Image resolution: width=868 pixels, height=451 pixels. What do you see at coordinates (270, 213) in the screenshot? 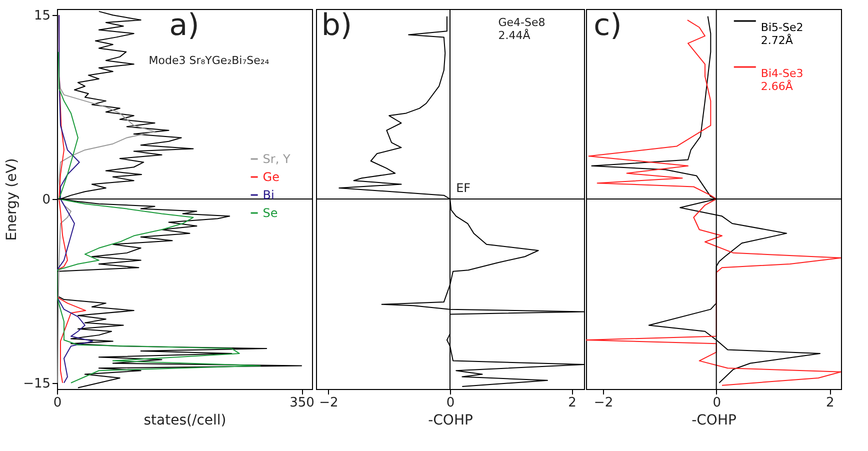
I see `legend-label: Se` at bounding box center [270, 213].